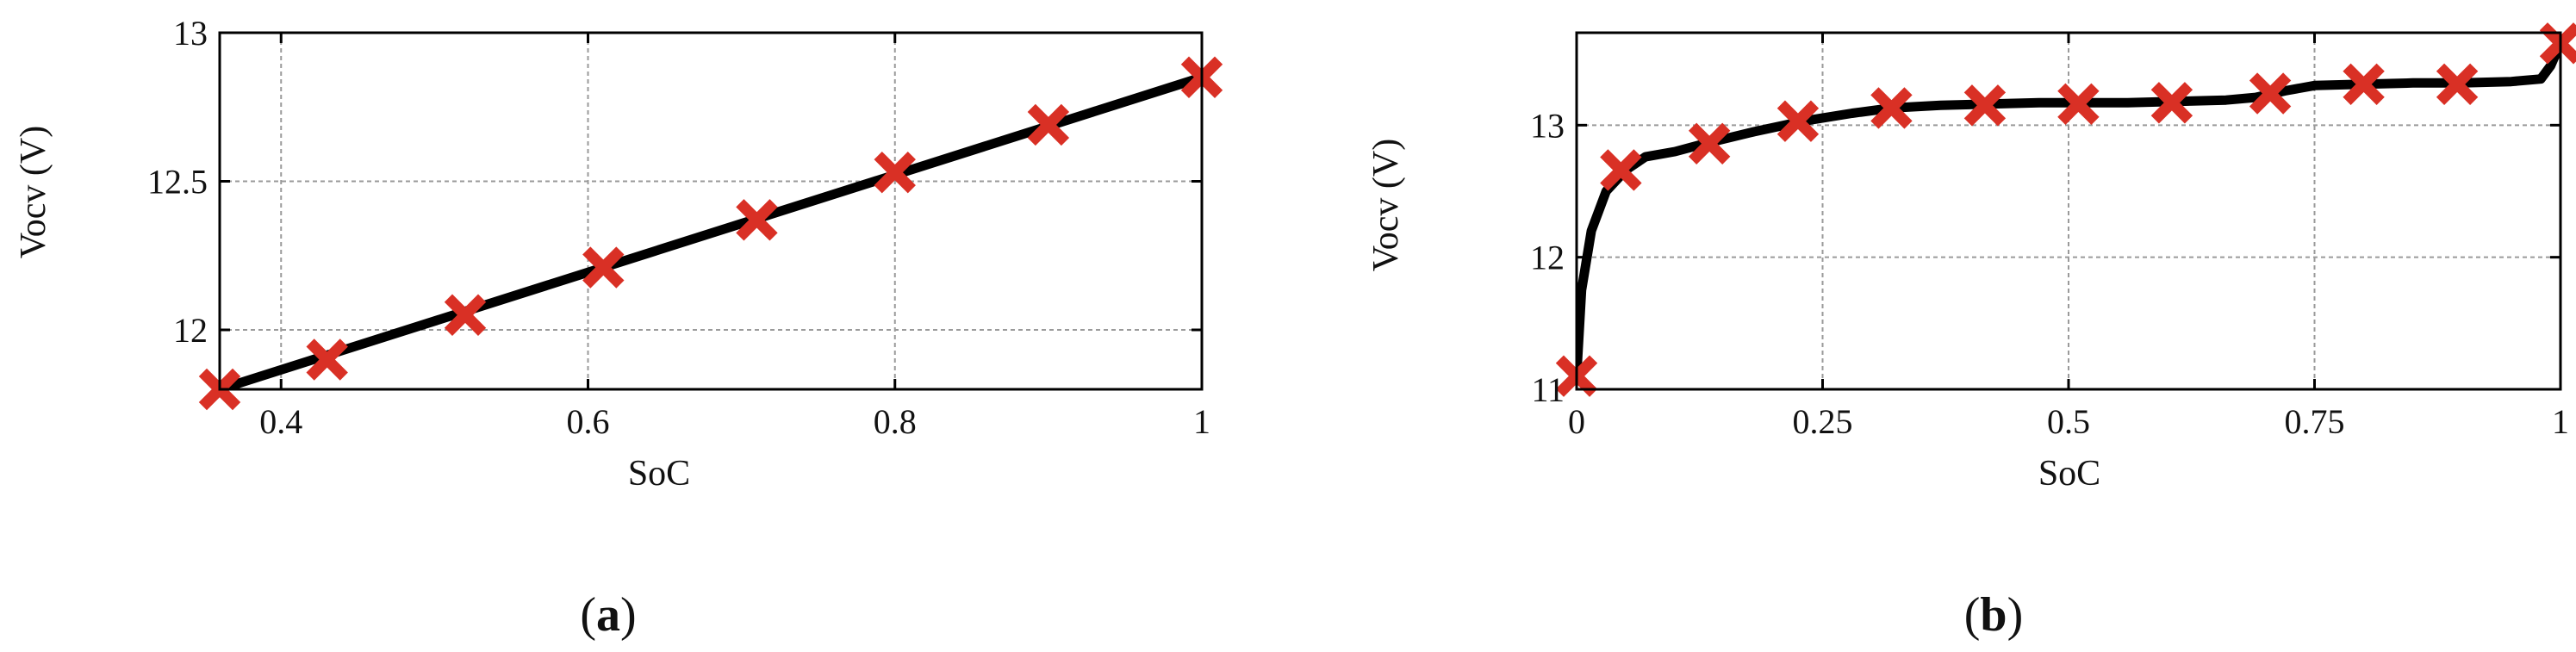 The width and height of the screenshot is (2576, 652). I want to click on panel-letter-b: b, so click(1994, 615).